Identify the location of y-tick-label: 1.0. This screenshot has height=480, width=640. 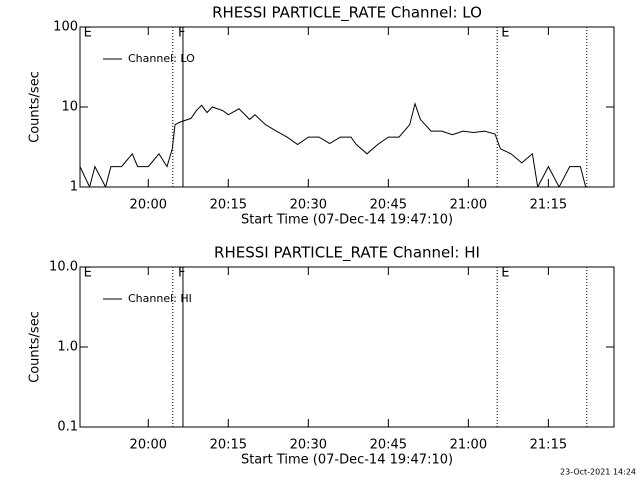
(67, 347).